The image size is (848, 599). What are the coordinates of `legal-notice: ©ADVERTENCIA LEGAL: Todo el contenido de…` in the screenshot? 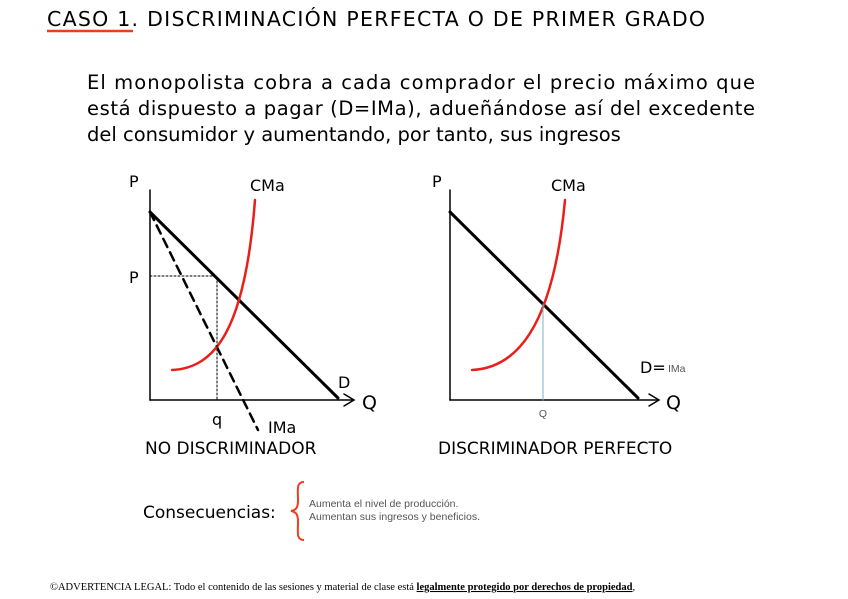 It's located at (342, 587).